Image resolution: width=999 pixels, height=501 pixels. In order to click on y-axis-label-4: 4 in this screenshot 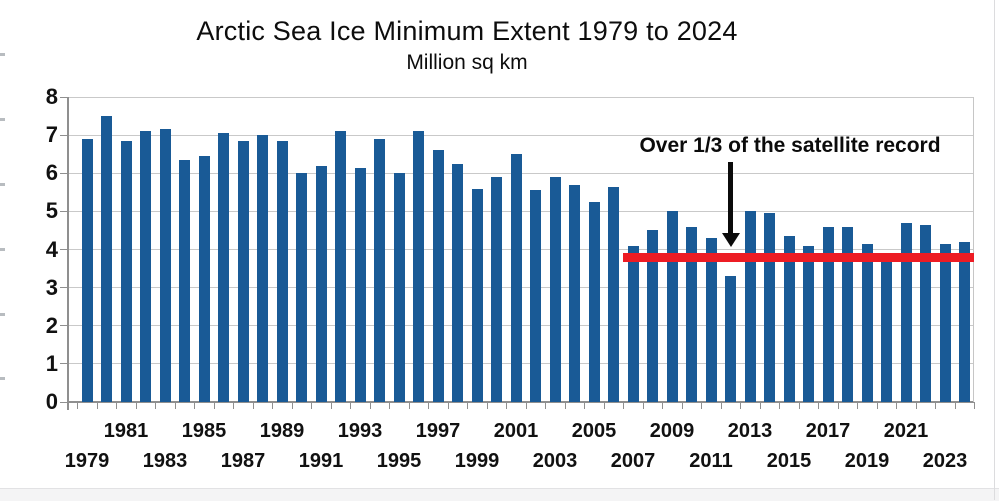, I will do `click(51, 249)`.